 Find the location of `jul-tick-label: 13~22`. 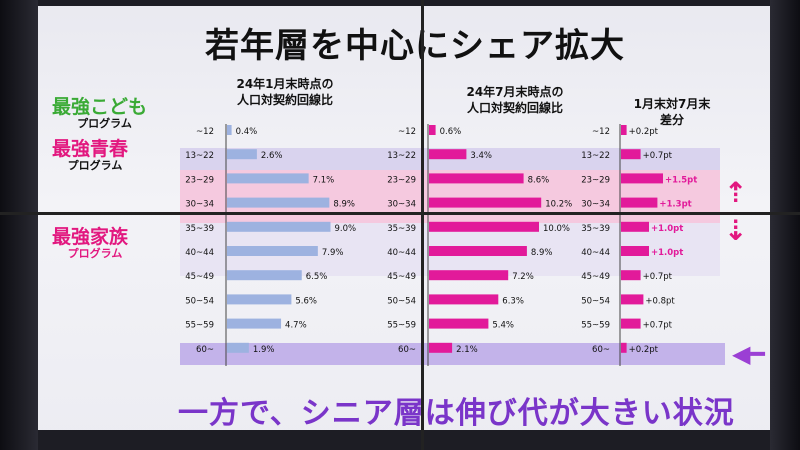

jul-tick-label: 13~22 is located at coordinates (401, 156).